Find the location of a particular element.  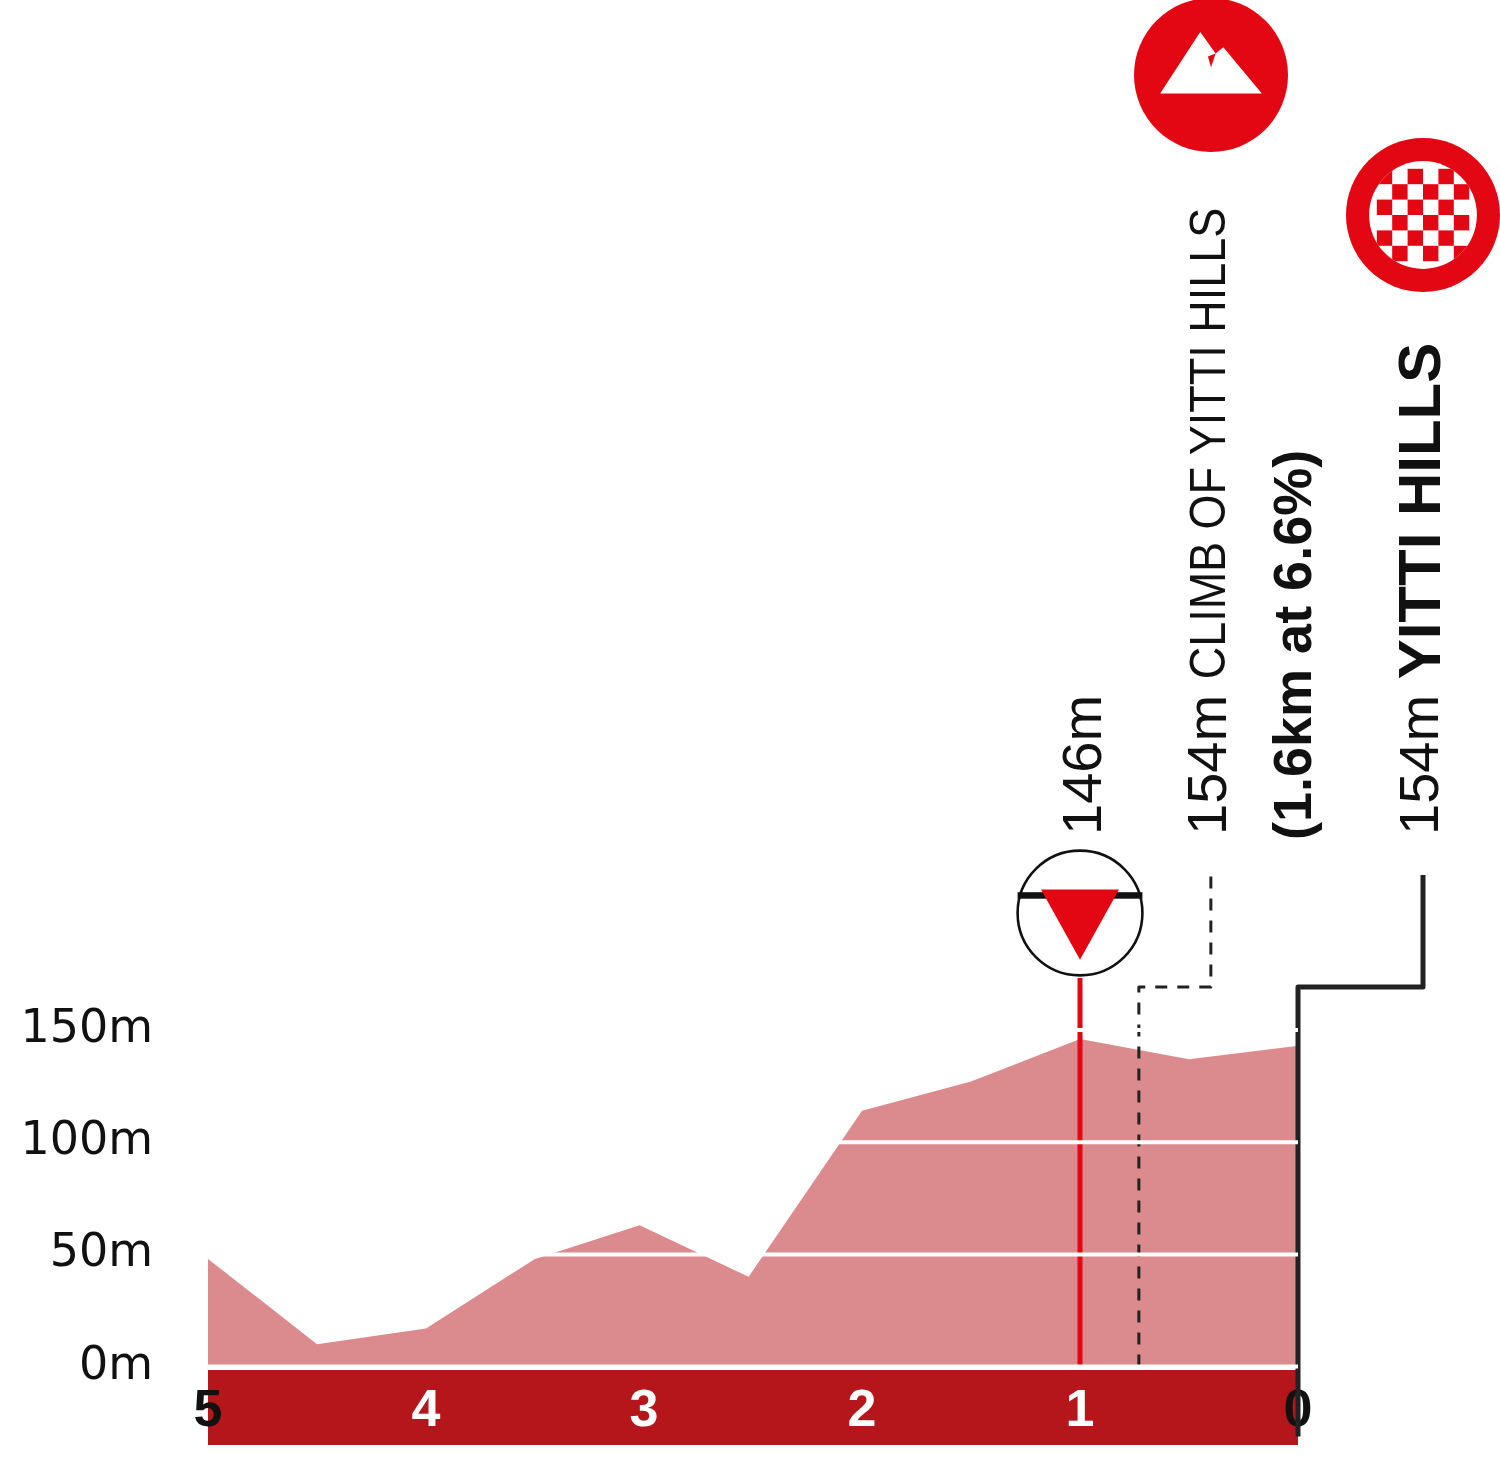

y-tick-label: 0m is located at coordinates (115, 1362).